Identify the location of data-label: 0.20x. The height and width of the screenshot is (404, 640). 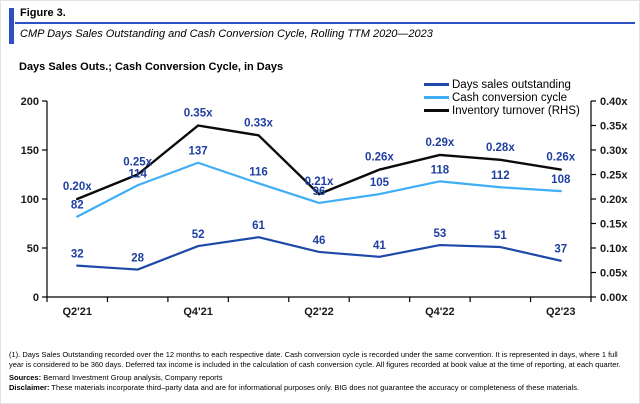
(77, 187).